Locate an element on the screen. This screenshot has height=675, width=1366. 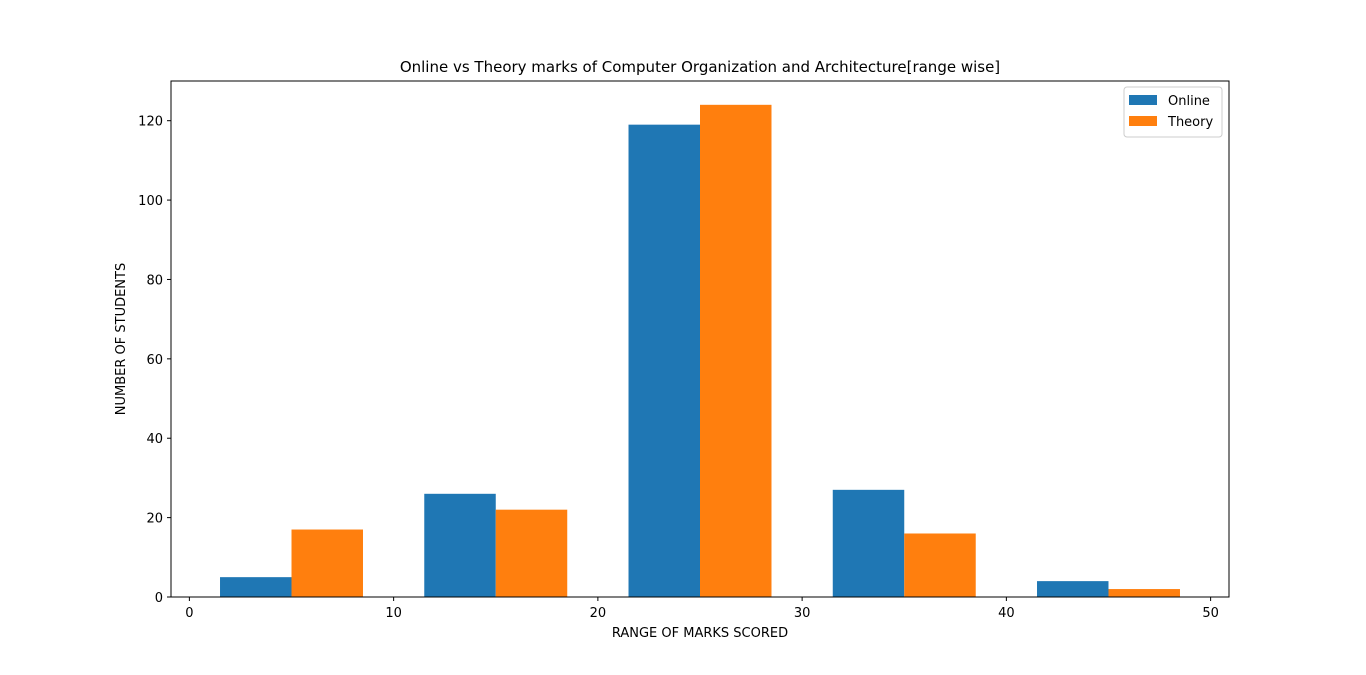
y-tick-label: 120 is located at coordinates (150, 122).